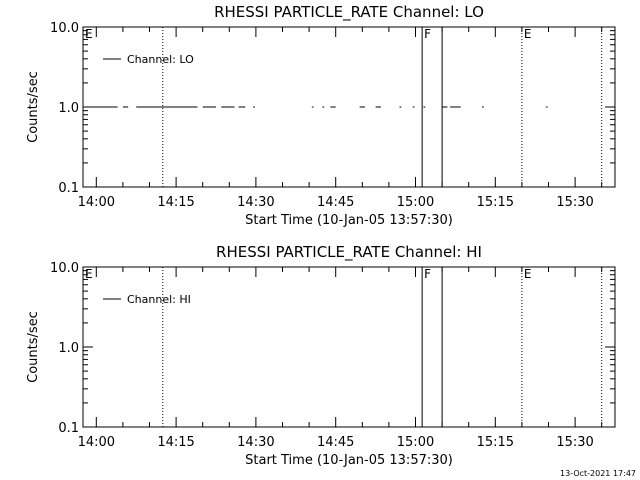  I want to click on chart-title: RHESSI PARTICLE_RATE Channel: HI, so click(349, 252).